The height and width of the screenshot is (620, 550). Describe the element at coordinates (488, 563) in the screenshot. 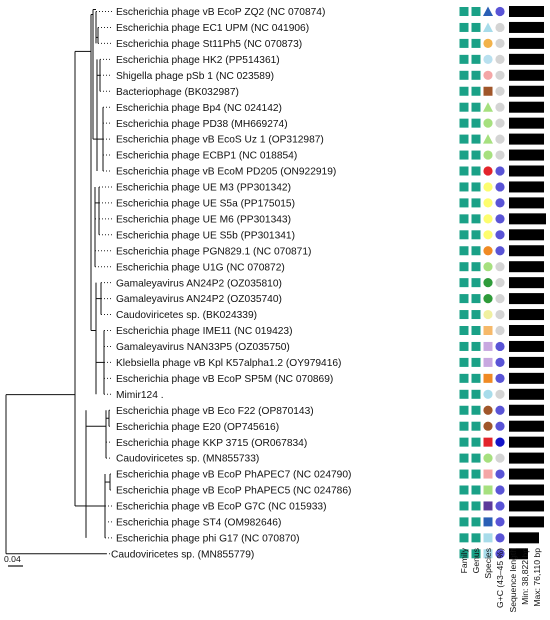

I see `species-column-header: Species` at that location.